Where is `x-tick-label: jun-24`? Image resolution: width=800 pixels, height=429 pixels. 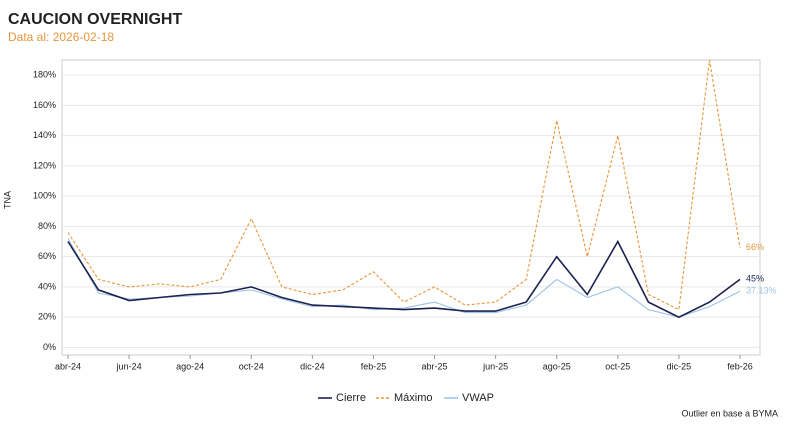 x-tick-label: jun-24 is located at coordinates (129, 366).